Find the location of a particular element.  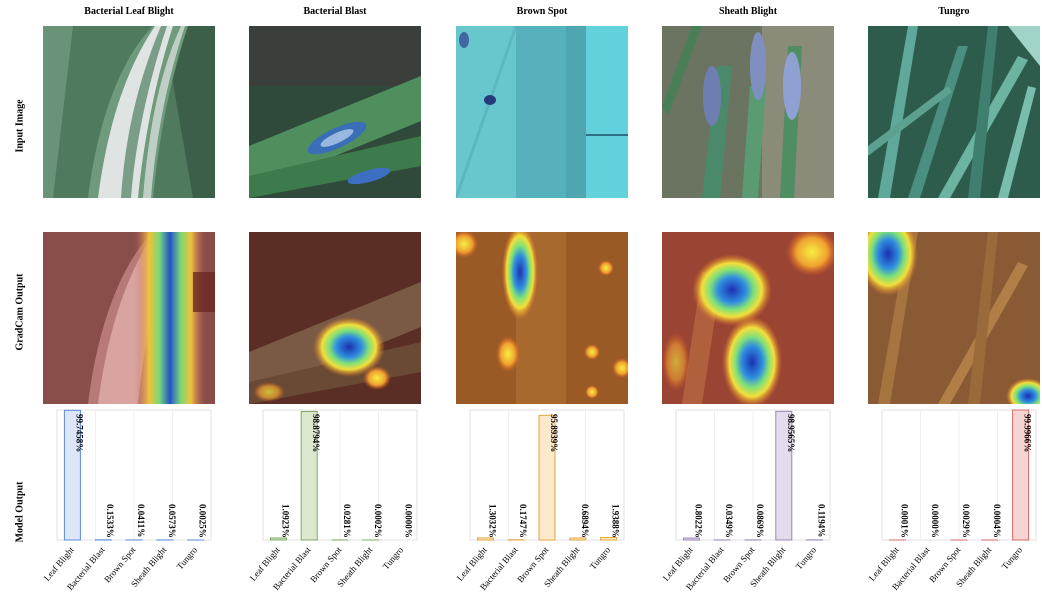

column-title-sheath-blight: Sheath Blight is located at coordinates (748, 11).